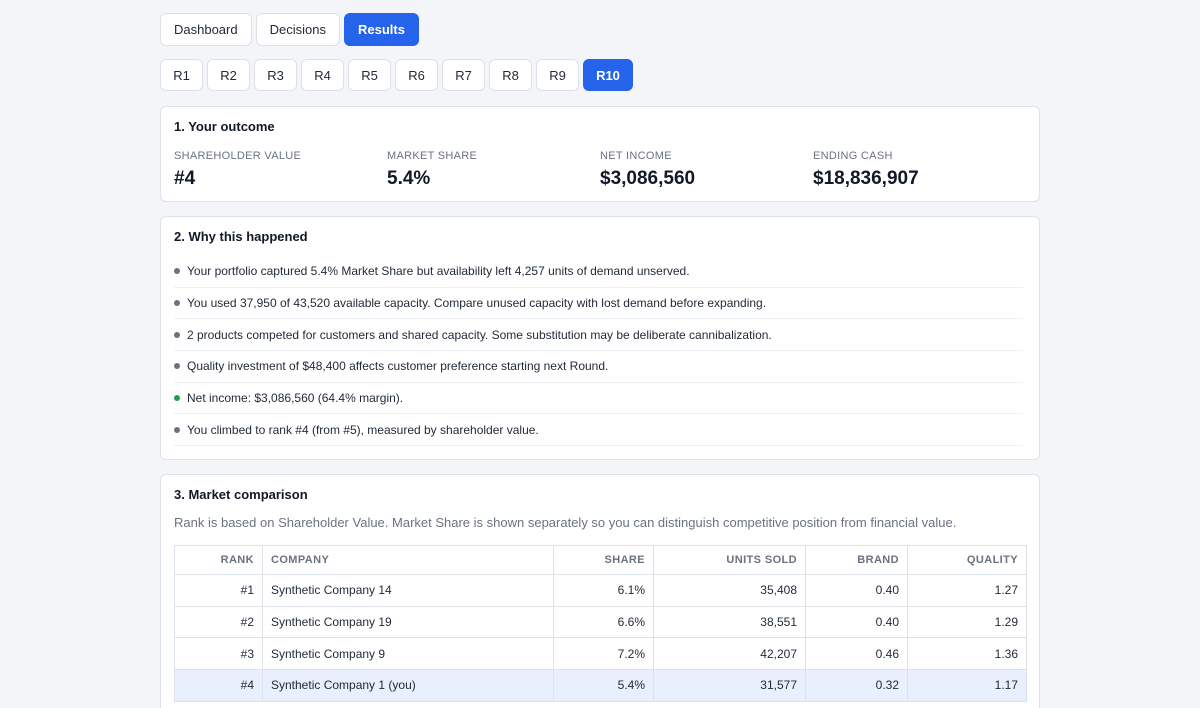  What do you see at coordinates (218, 560) in the screenshot?
I see `column-header-rank: RANK` at bounding box center [218, 560].